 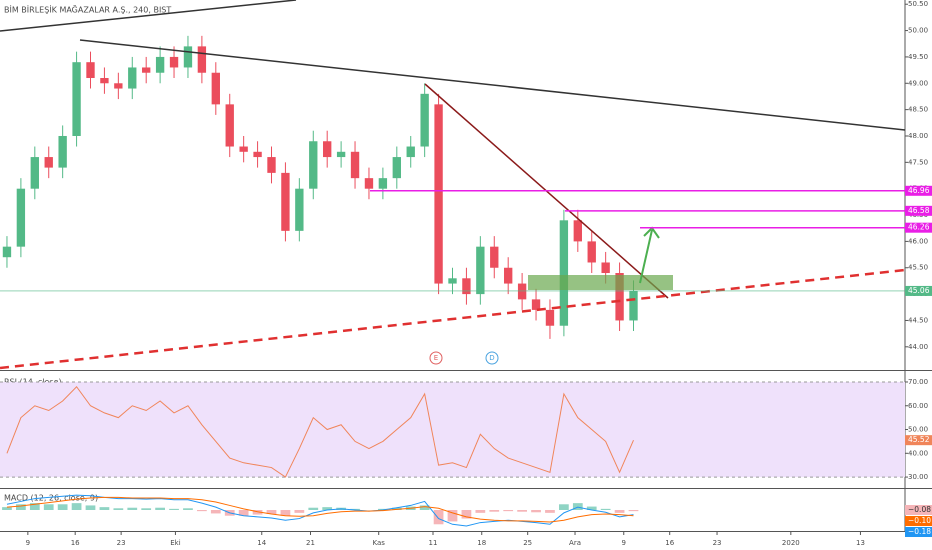 I want to click on price-label: −0.08, so click(x=919, y=509).